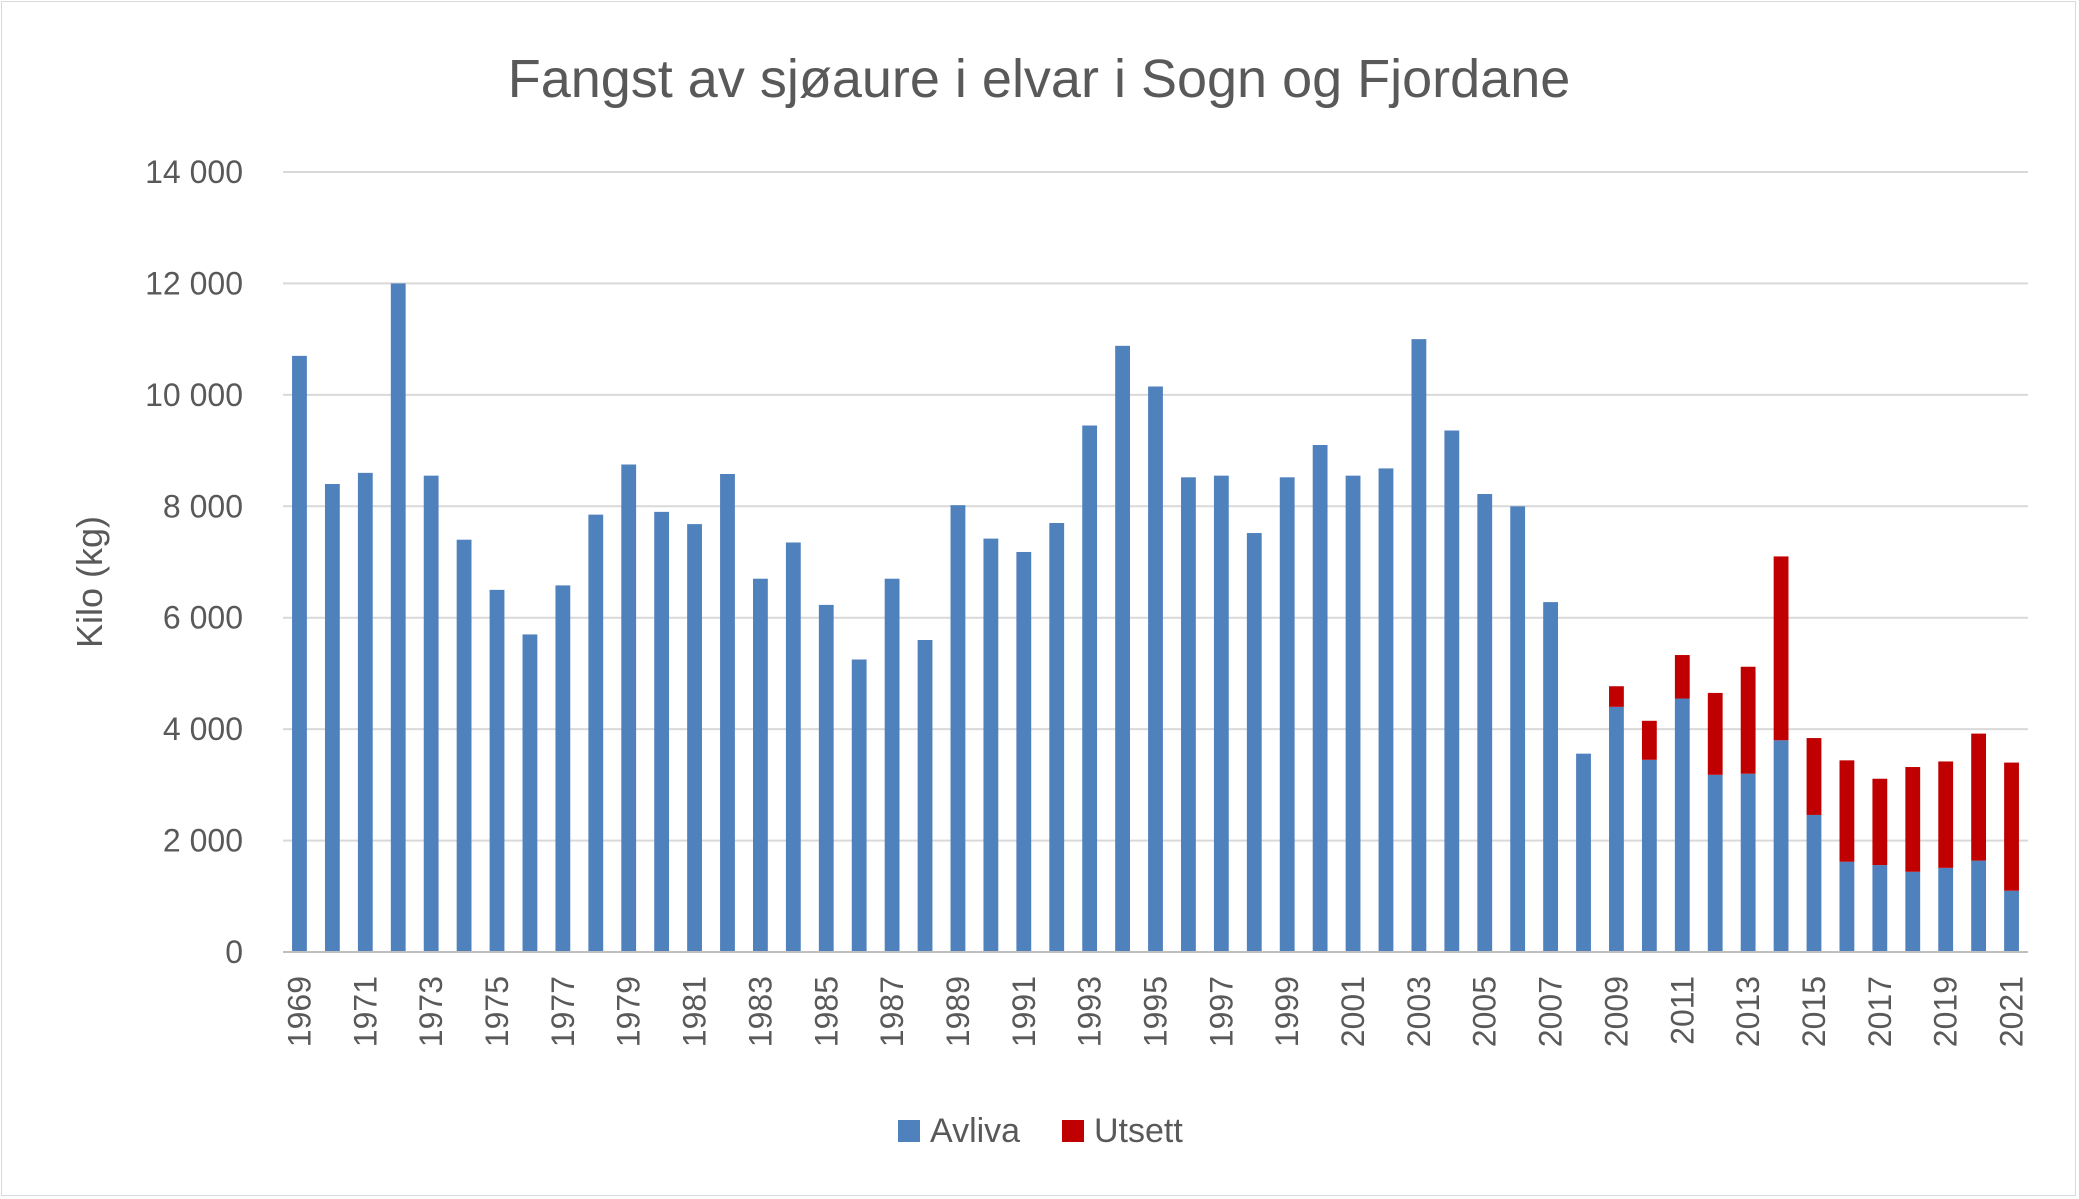  What do you see at coordinates (596, 733) in the screenshot?
I see `bar-avliva-1978` at bounding box center [596, 733].